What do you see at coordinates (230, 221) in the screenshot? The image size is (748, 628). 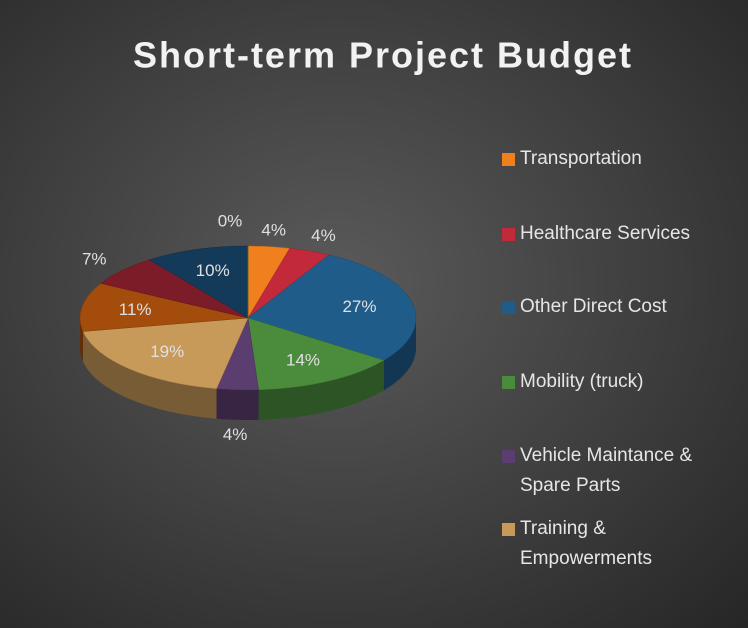 I see `data-label: 0%` at bounding box center [230, 221].